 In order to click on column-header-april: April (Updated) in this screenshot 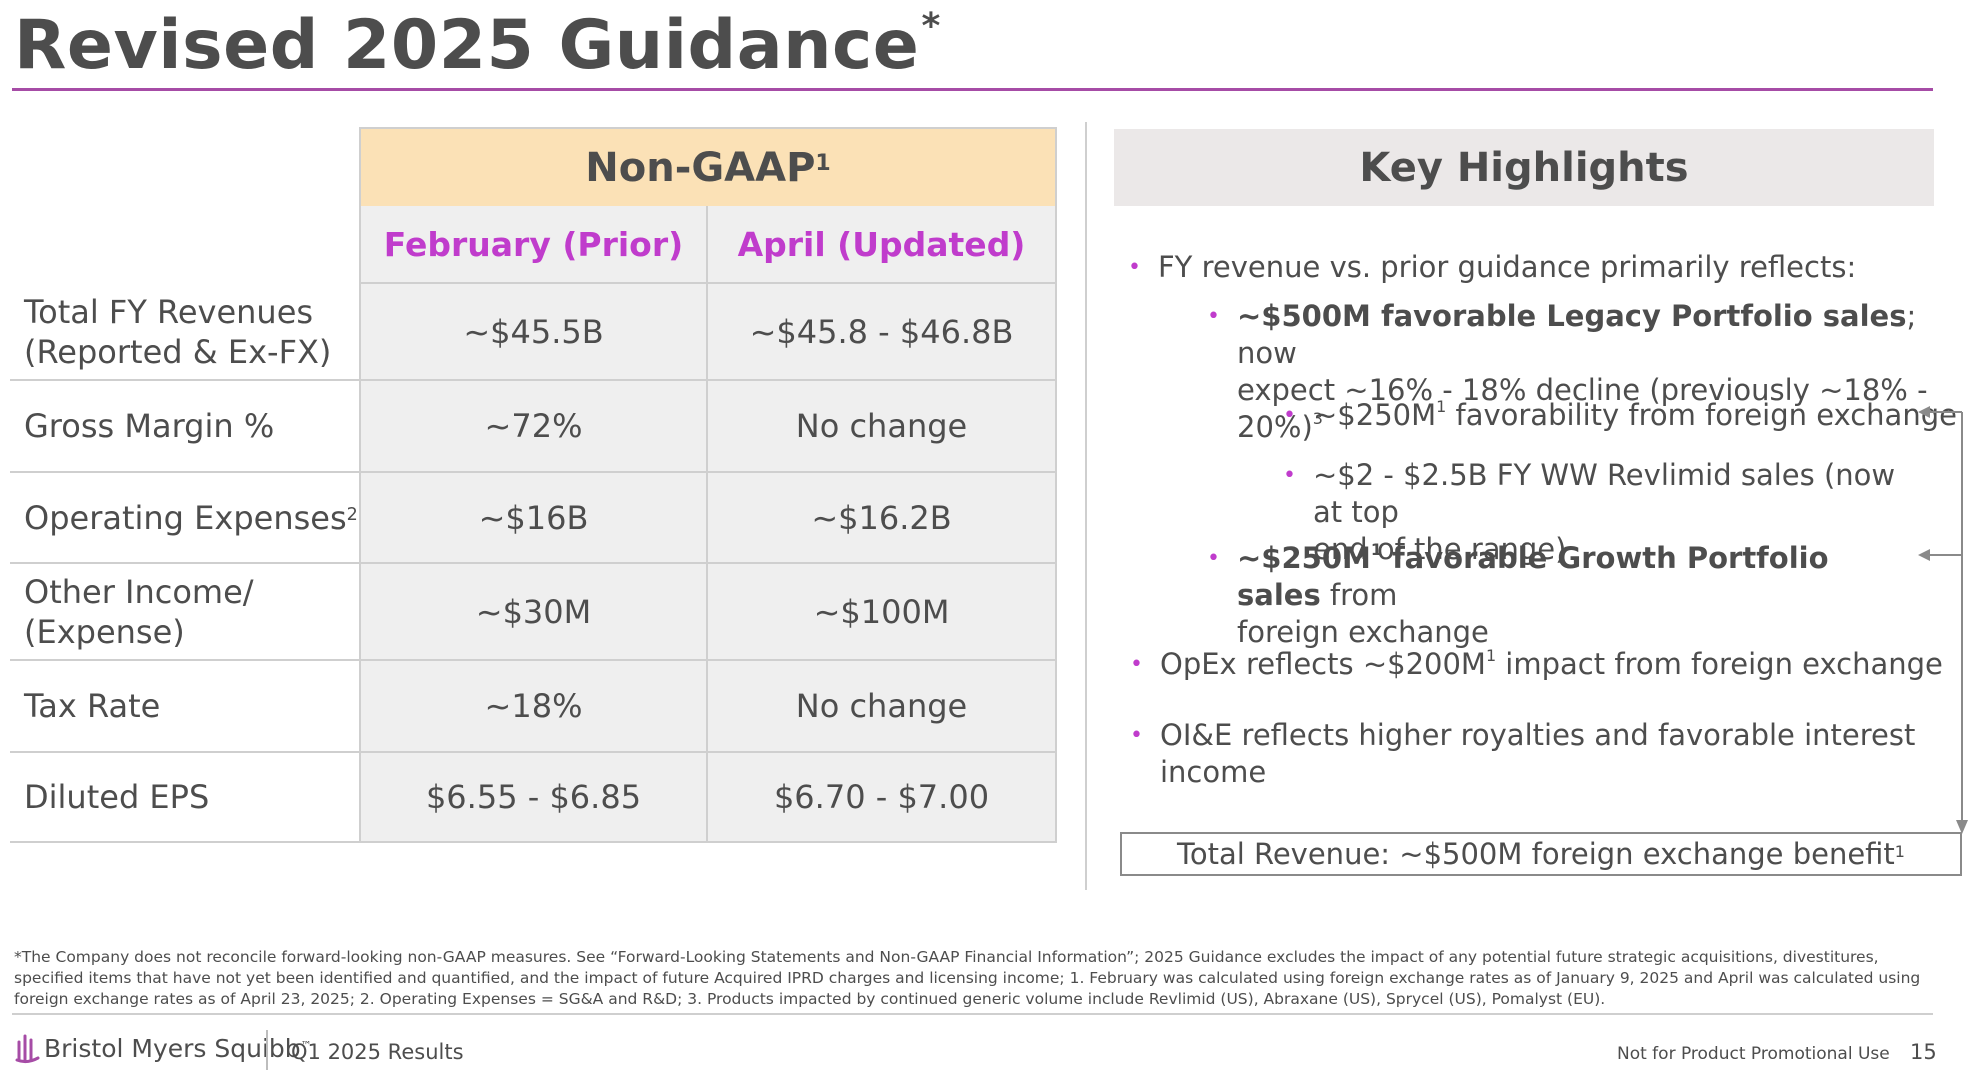, I will do `click(881, 244)`.